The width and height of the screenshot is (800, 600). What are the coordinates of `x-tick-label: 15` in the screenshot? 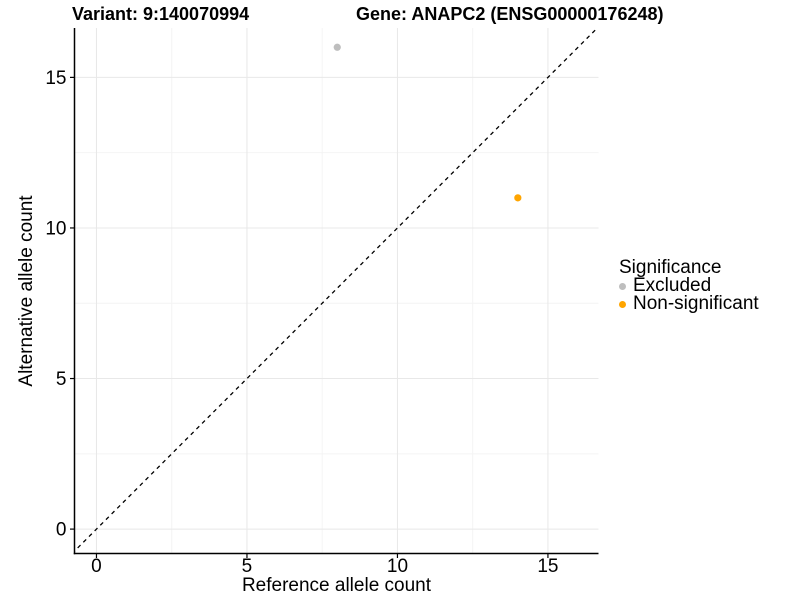 It's located at (547, 566).